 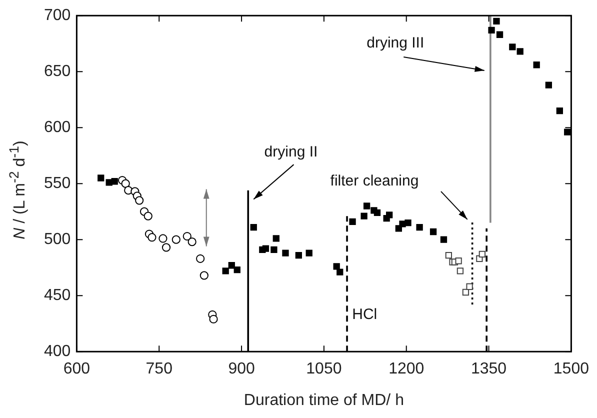 What do you see at coordinates (324, 400) in the screenshot?
I see `x-axis-title: Duration time of MD/ h` at bounding box center [324, 400].